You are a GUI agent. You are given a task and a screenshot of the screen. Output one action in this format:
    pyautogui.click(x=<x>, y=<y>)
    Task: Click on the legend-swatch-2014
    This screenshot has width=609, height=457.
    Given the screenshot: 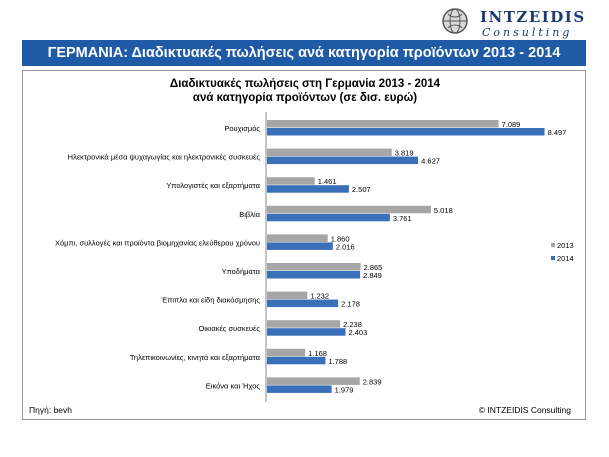 What is the action you would take?
    pyautogui.click(x=553, y=258)
    